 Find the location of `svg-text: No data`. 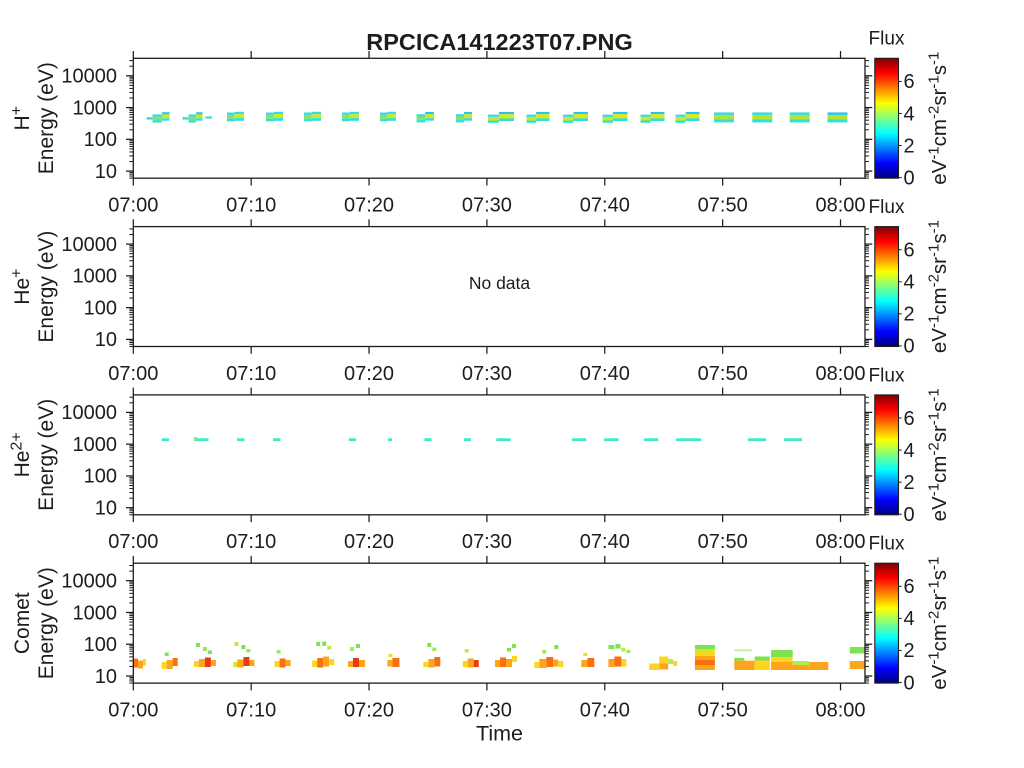

svg-text: No data is located at coordinates (500, 283).